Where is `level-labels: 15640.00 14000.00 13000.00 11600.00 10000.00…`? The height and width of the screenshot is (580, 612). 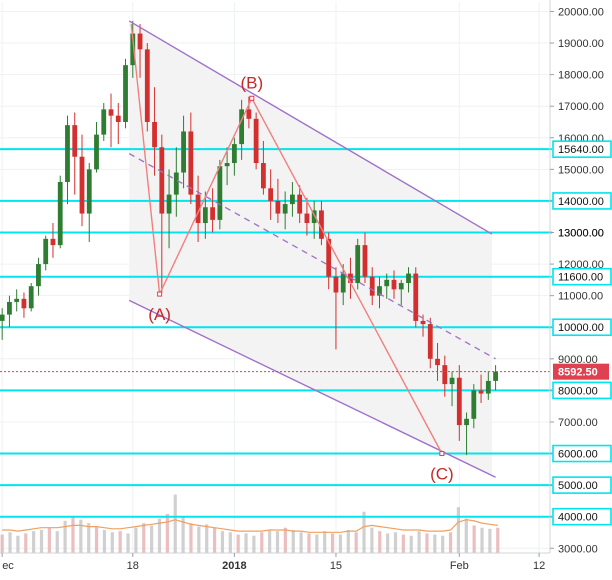 level-labels: 15640.00 14000.00 13000.00 11600.00 10000.00… is located at coordinates (582, 333).